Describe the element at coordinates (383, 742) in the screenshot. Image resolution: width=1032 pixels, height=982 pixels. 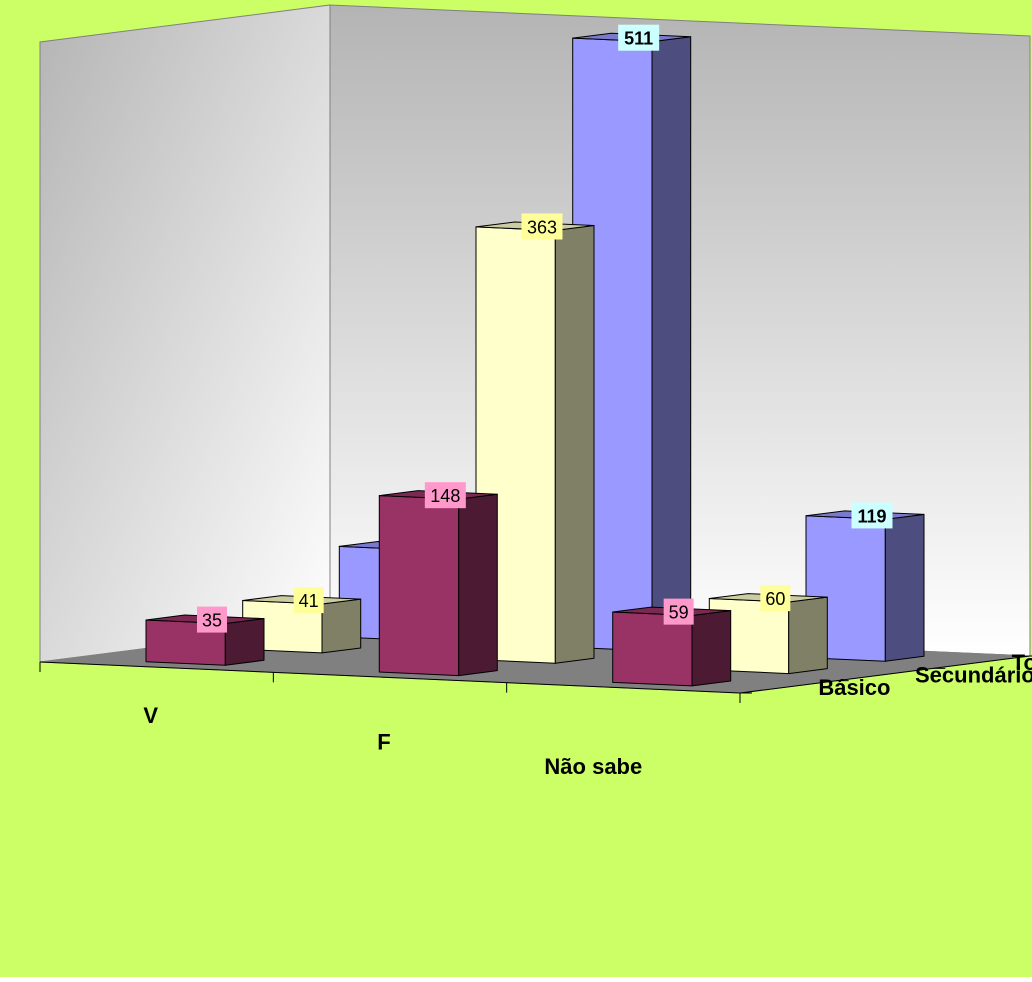
I see `x-tick-label: F` at that location.